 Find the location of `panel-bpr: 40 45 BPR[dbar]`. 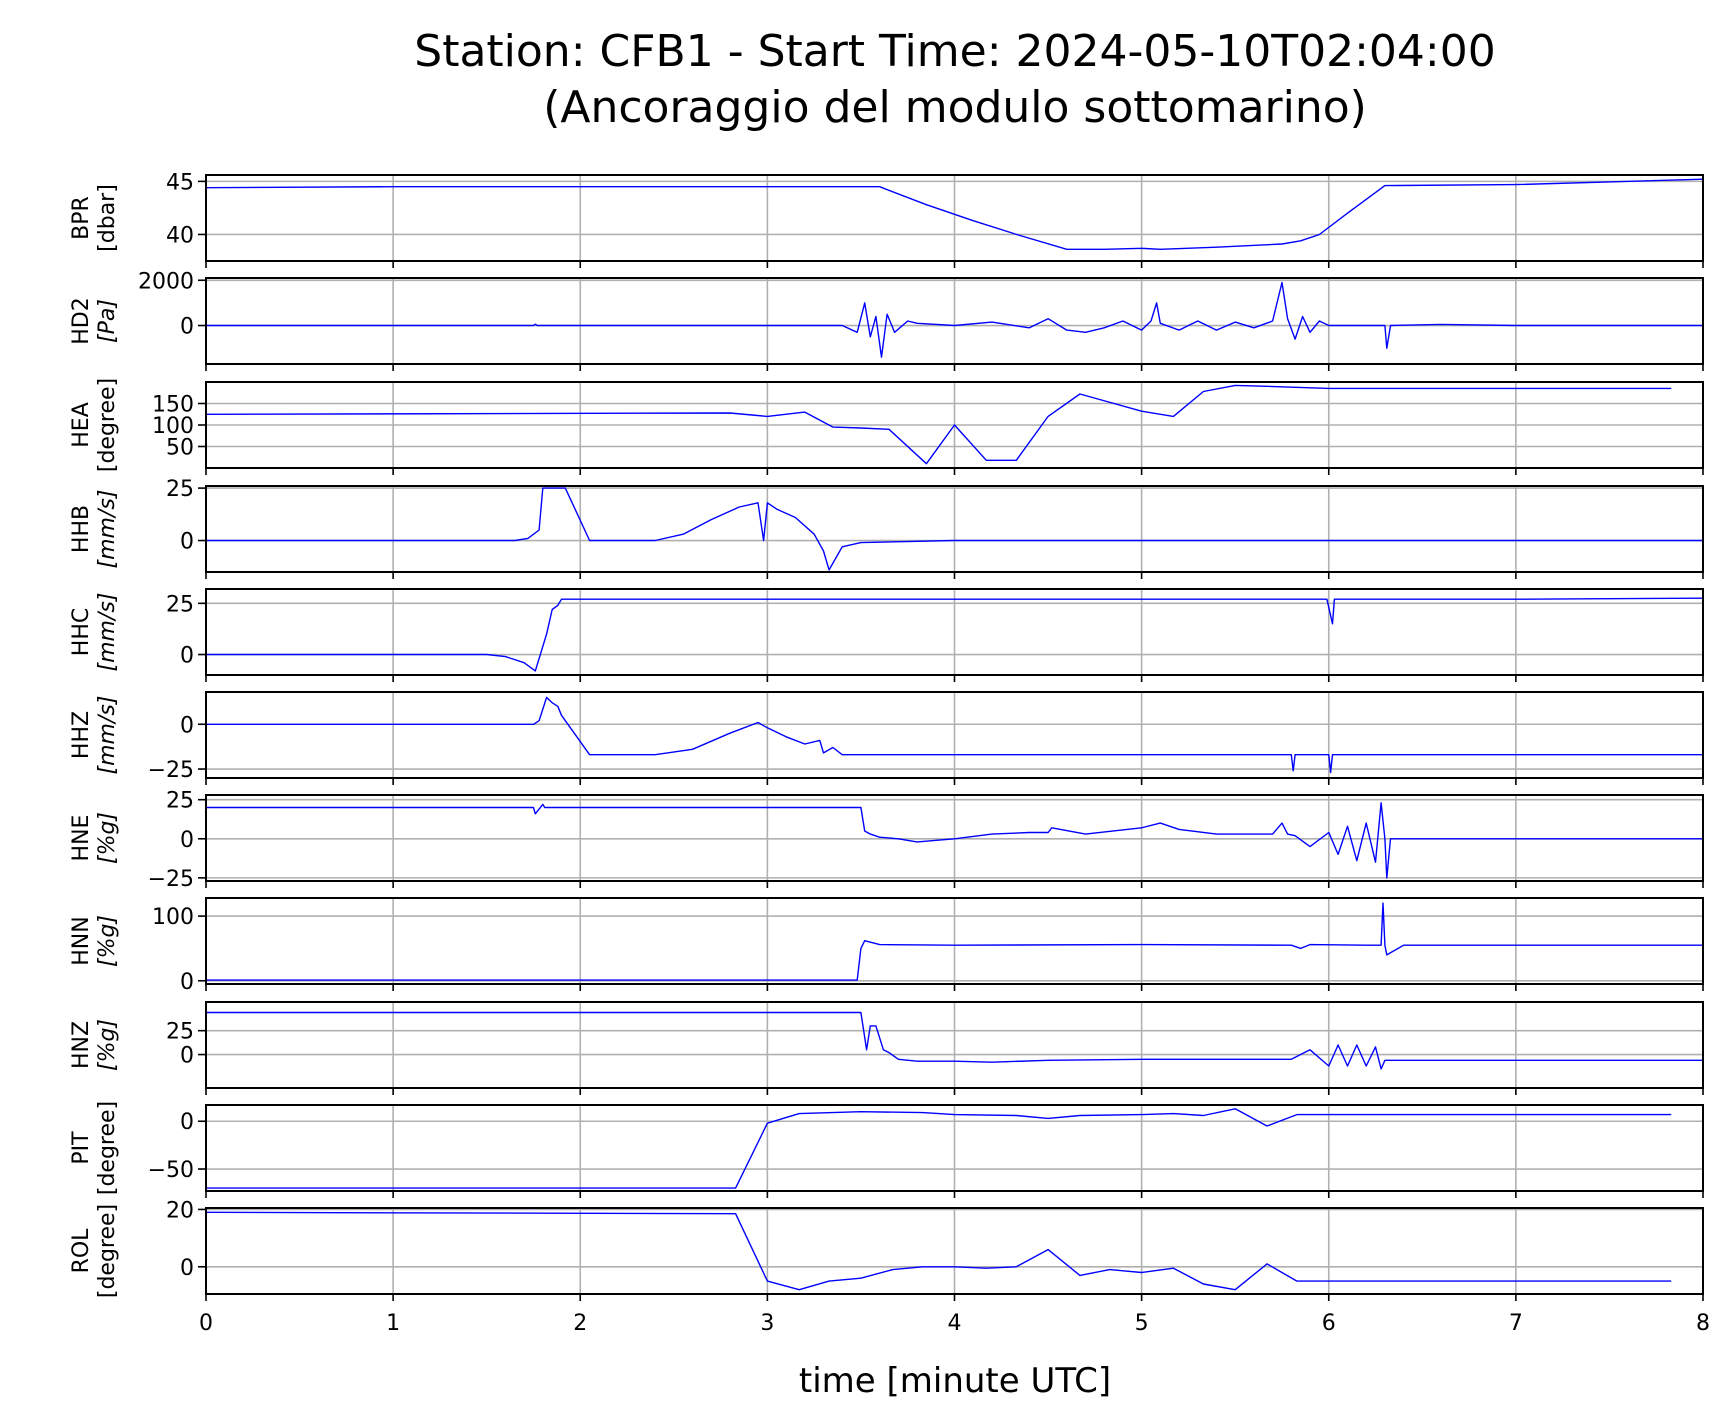

panel-bpr: 40 45 BPR[dbar] is located at coordinates (886, 219).